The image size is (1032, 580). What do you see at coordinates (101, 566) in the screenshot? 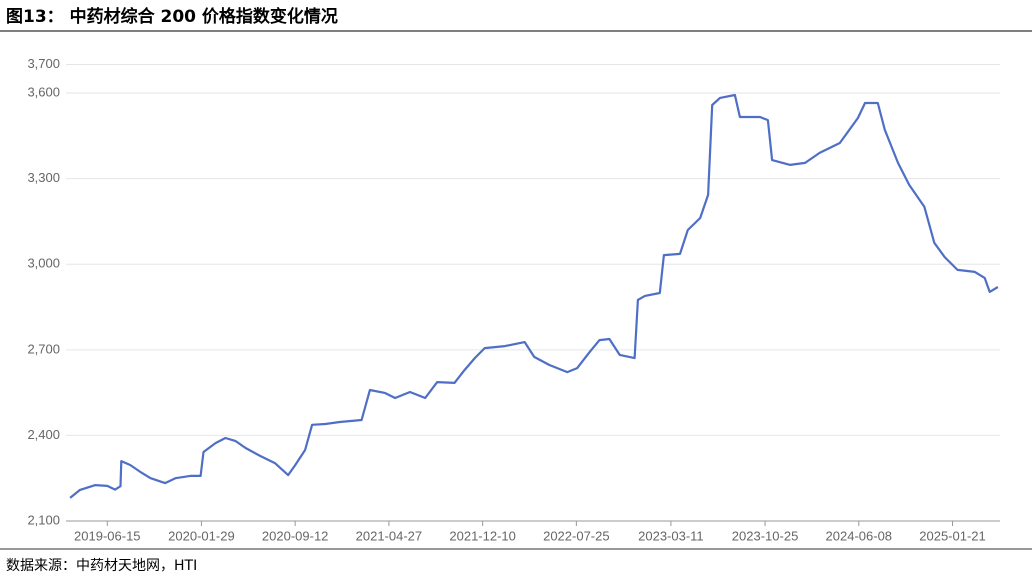
I see `source-note: 数据来源：中药材天地网，HTI` at bounding box center [101, 566].